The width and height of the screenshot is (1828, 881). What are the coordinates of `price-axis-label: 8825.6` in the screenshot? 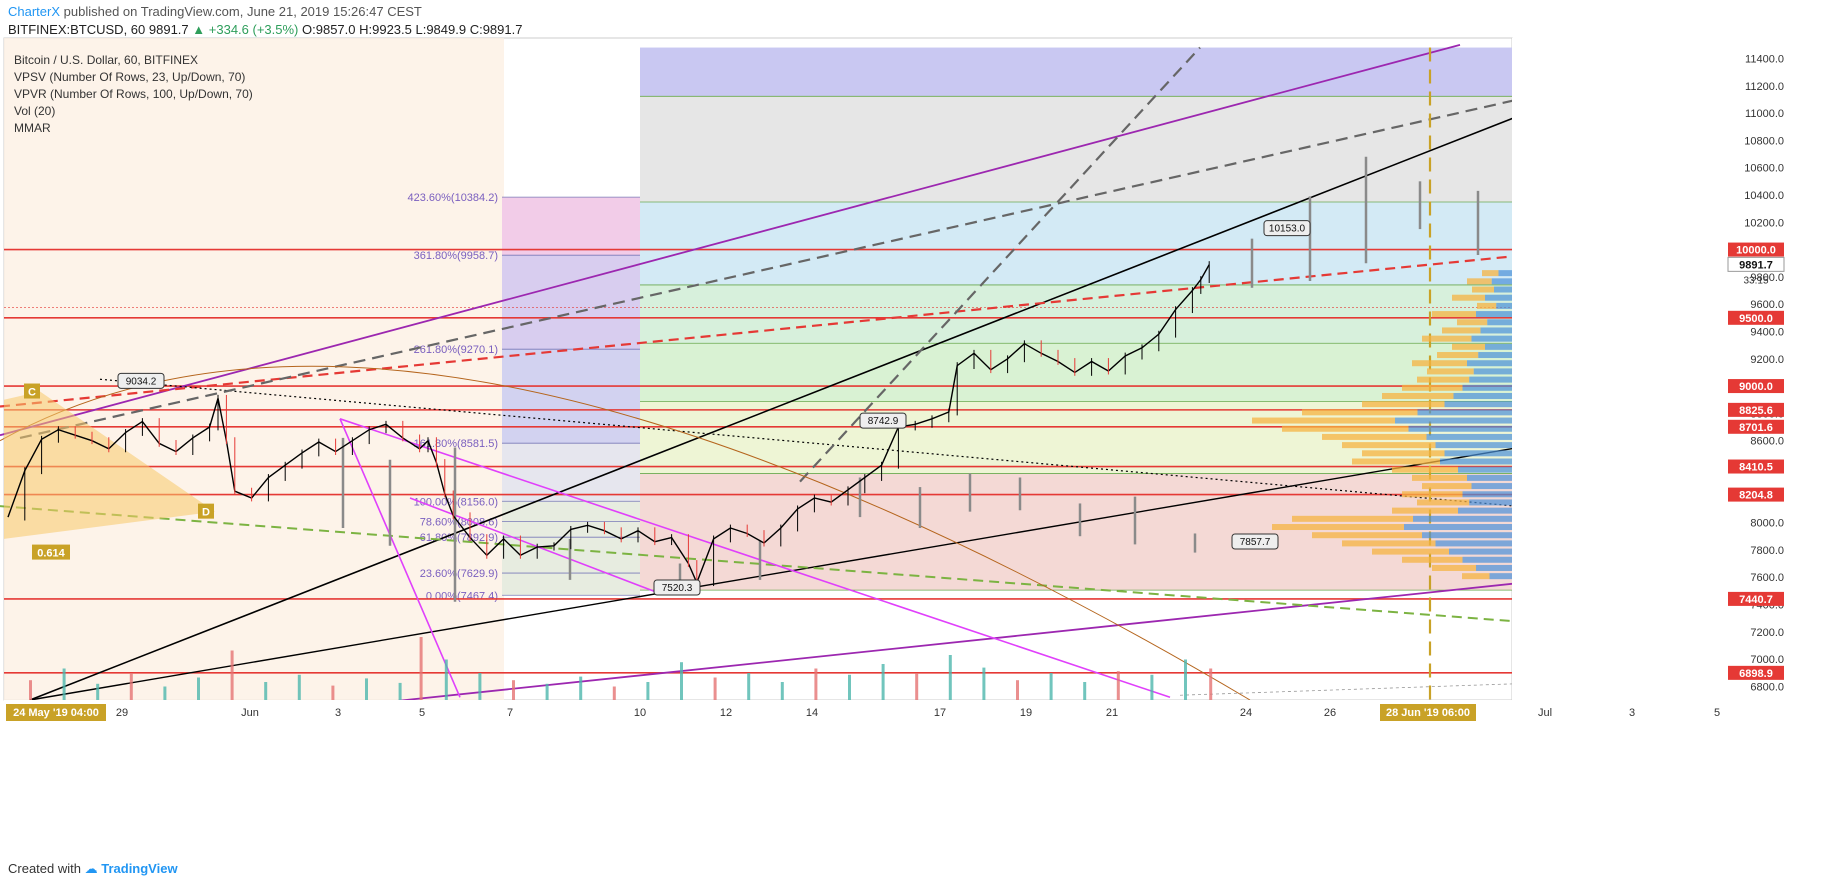 It's located at (1756, 411).